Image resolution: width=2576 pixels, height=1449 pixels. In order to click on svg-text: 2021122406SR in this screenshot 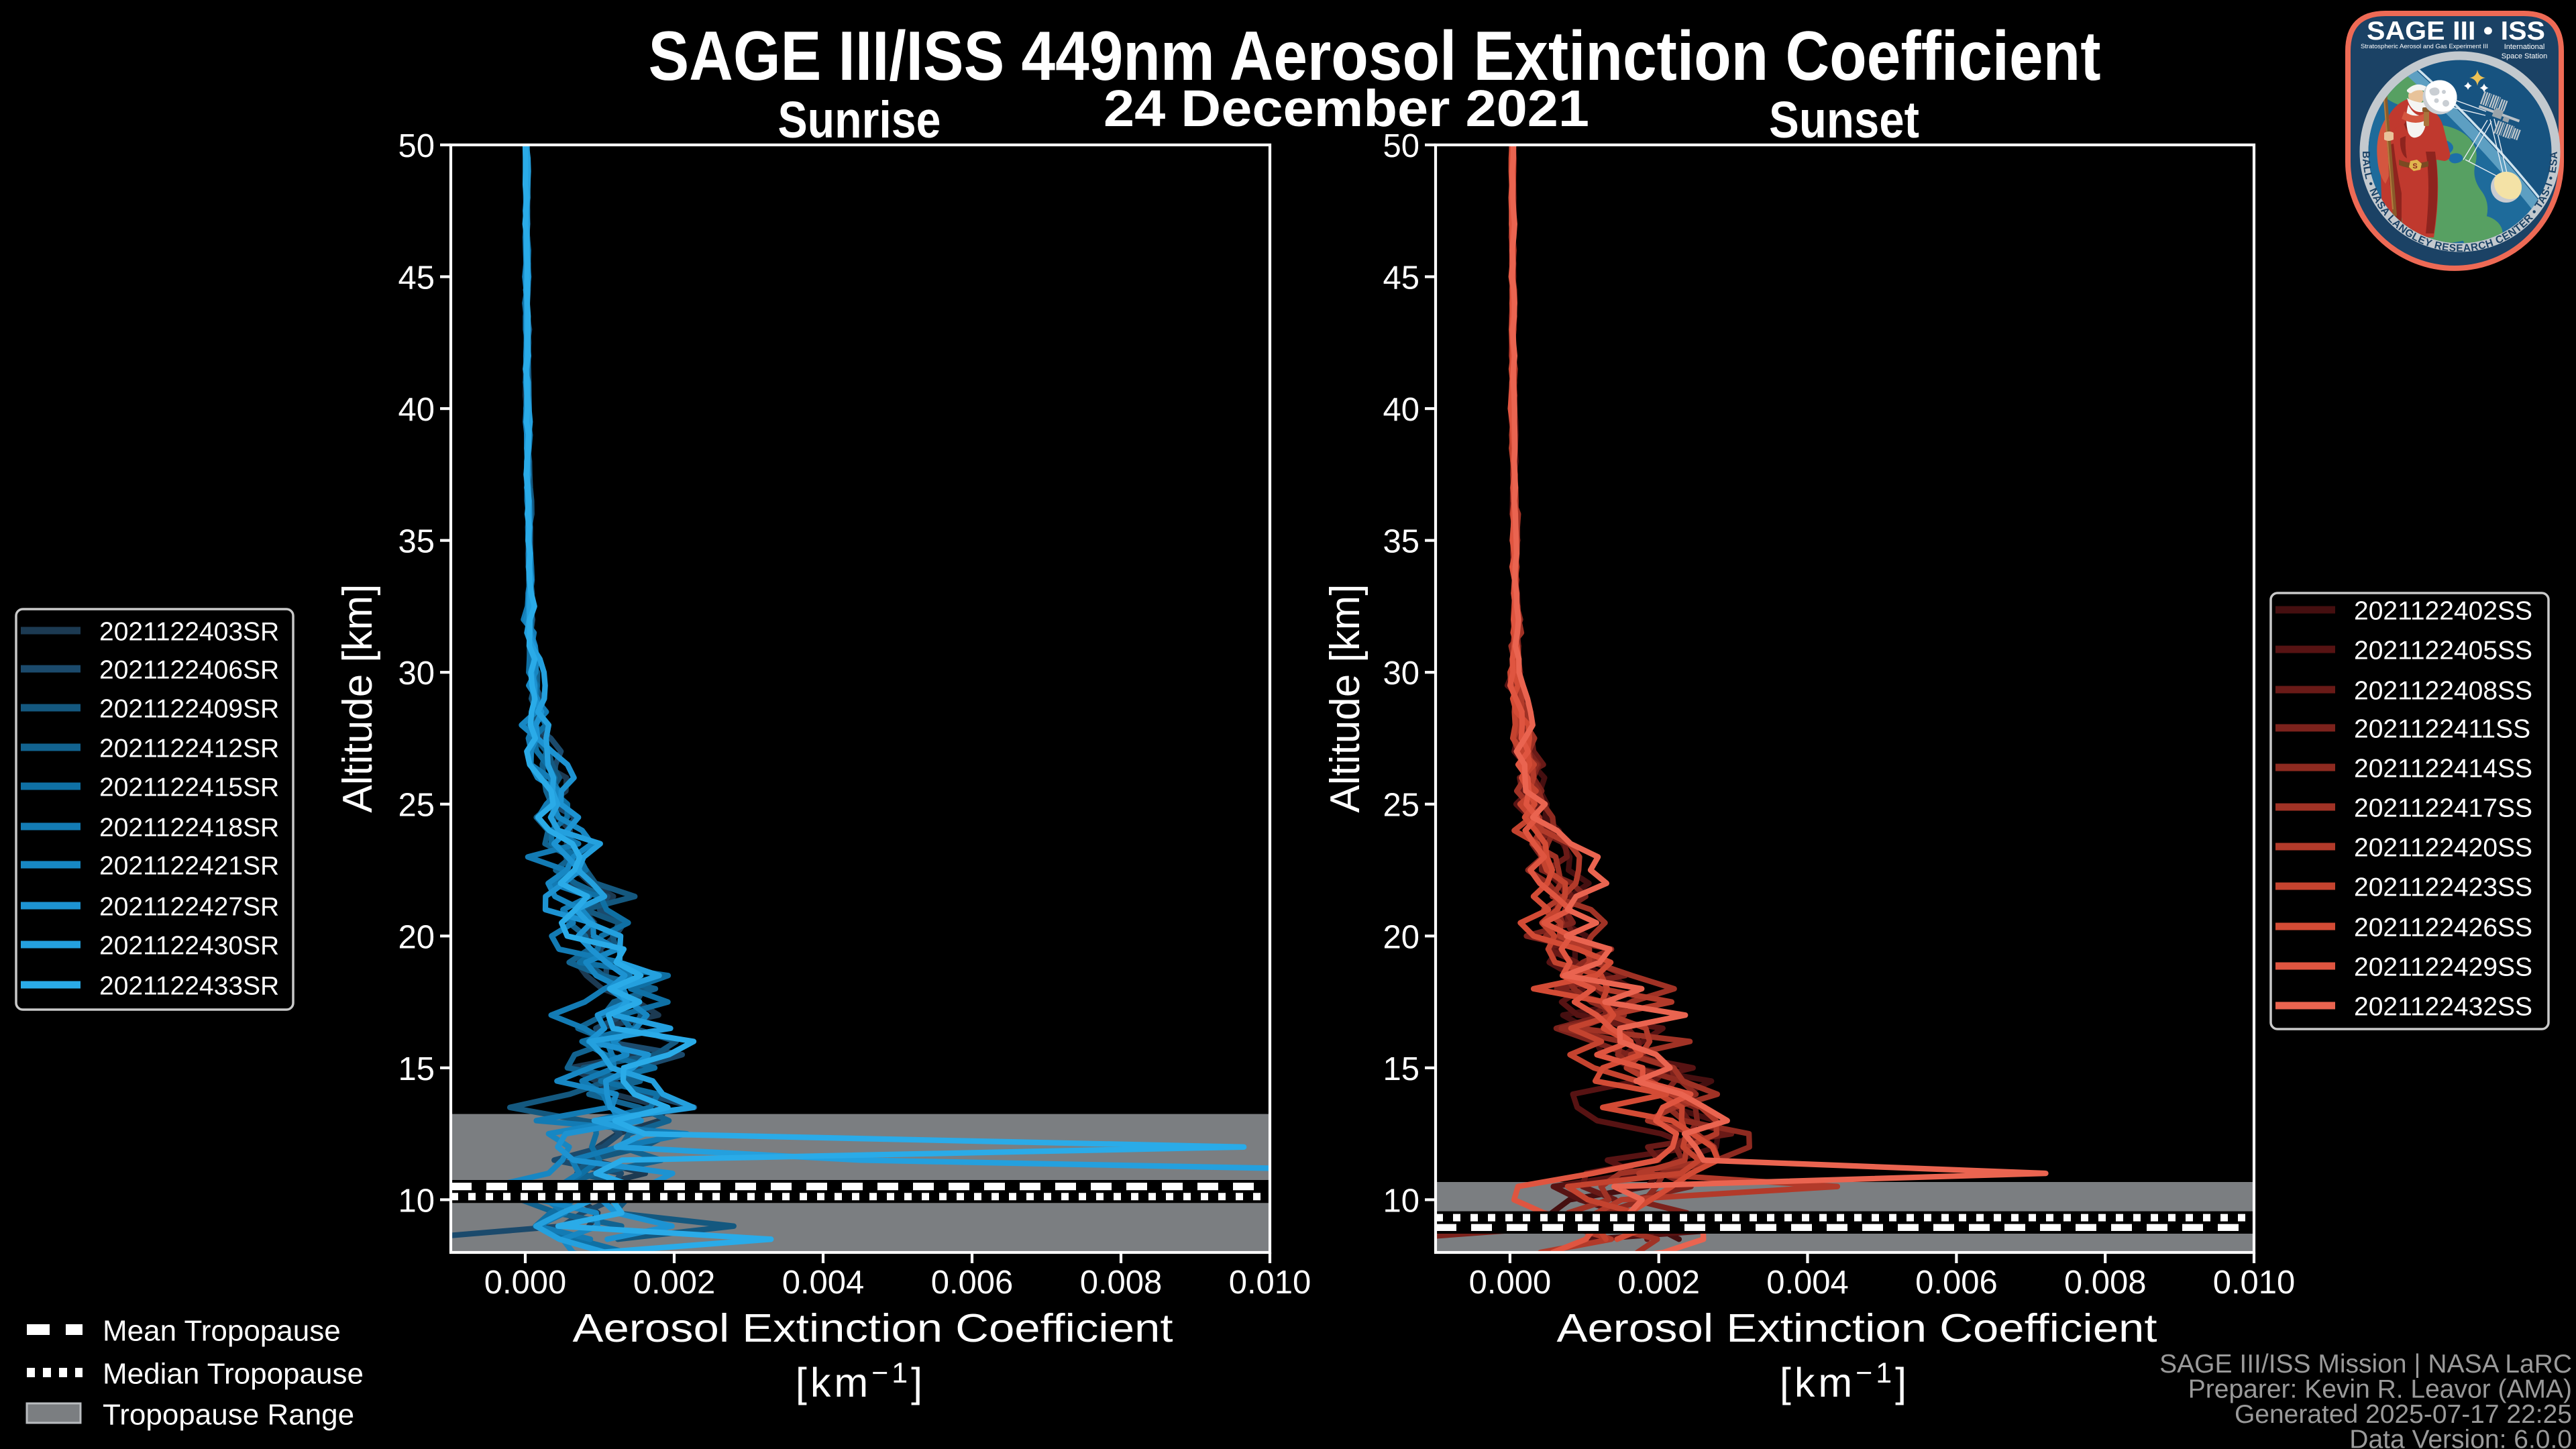, I will do `click(189, 670)`.